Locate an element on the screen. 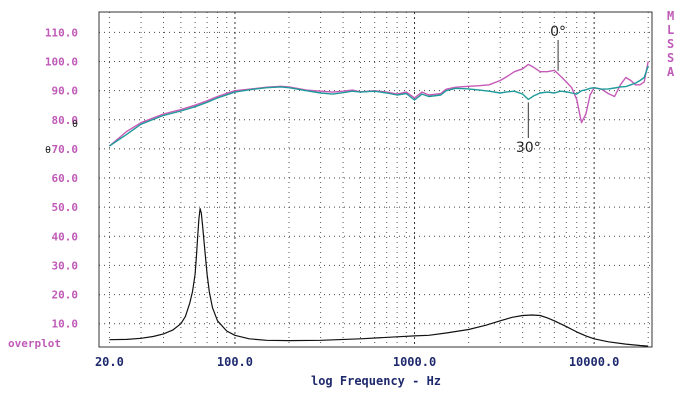  y-tick-label: 30.0 is located at coordinates (65, 265).